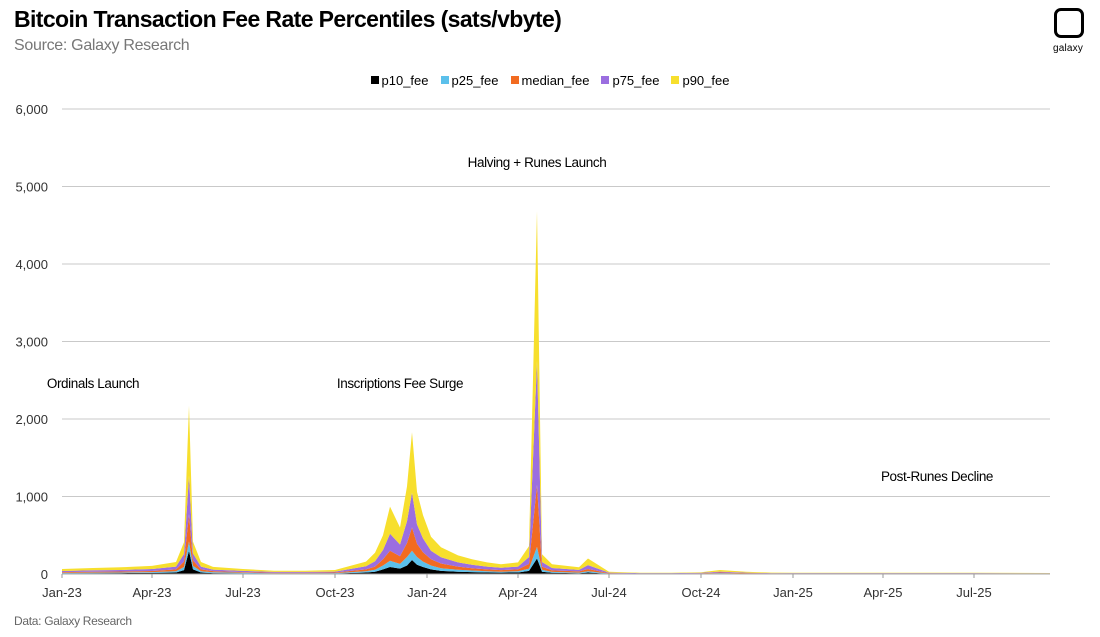 The width and height of the screenshot is (1100, 637). What do you see at coordinates (1069, 23) in the screenshot?
I see `galaxy-logo-icon` at bounding box center [1069, 23].